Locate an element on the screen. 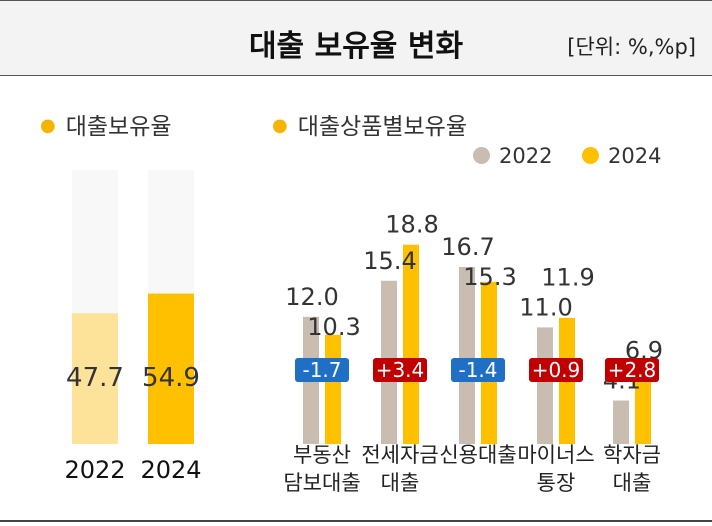 Image resolution: width=712 pixels, height=526 pixels. change-label: -1.7 is located at coordinates (321, 370).